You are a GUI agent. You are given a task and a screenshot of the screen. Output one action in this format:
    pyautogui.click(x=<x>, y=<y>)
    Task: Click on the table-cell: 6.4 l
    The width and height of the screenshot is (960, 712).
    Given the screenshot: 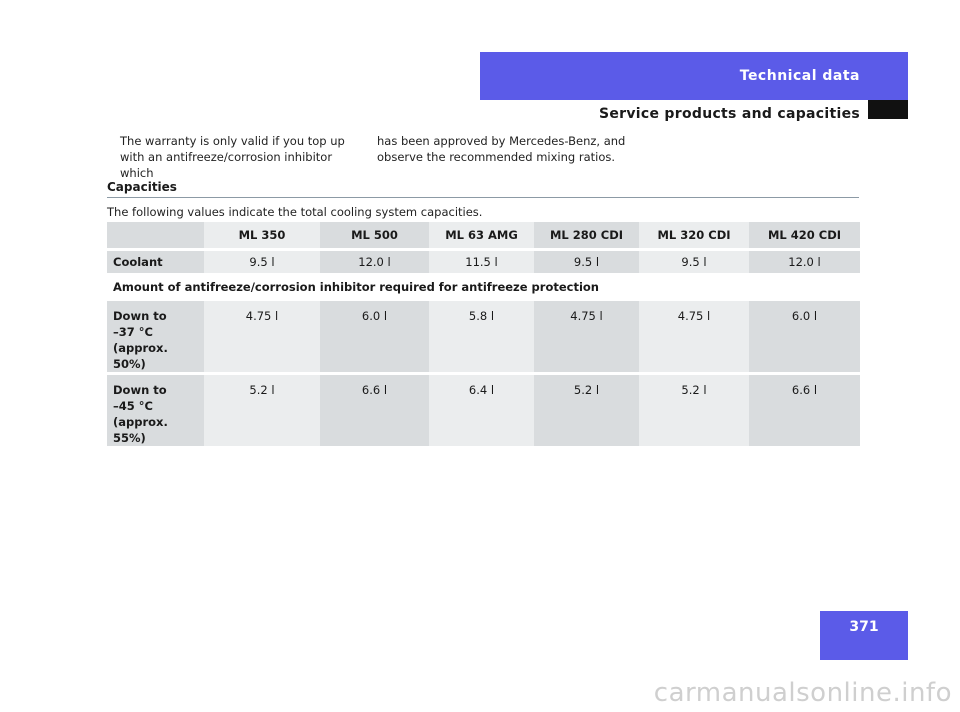 What is the action you would take?
    pyautogui.click(x=481, y=410)
    